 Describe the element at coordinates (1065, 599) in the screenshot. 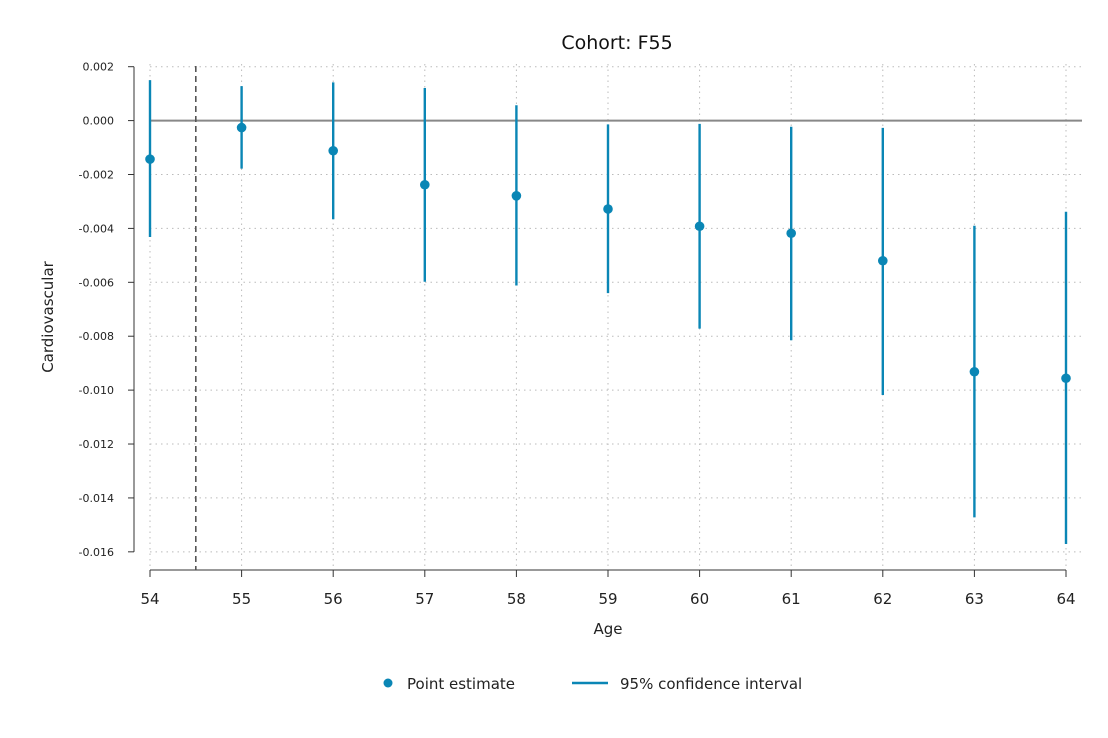

I see `x-tick-label: 64` at that location.